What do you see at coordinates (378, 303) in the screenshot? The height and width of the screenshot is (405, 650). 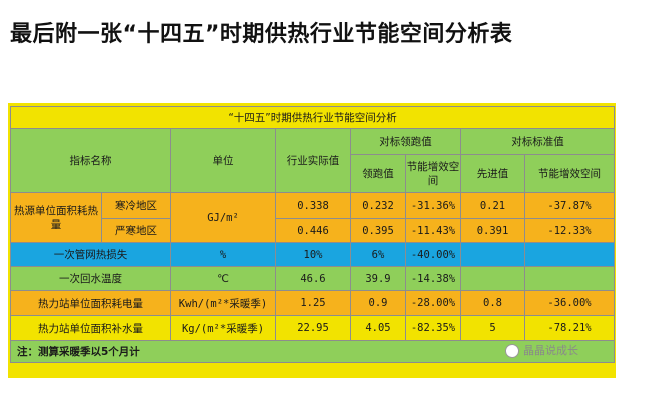 I see `leading-cell: 0.9` at bounding box center [378, 303].